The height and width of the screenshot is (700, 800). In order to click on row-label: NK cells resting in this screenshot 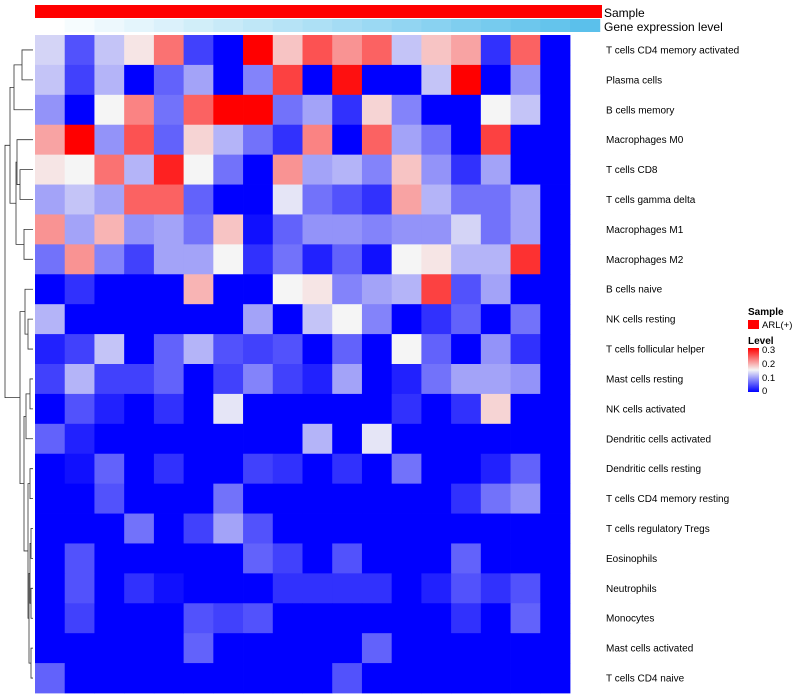, I will do `click(640, 320)`.